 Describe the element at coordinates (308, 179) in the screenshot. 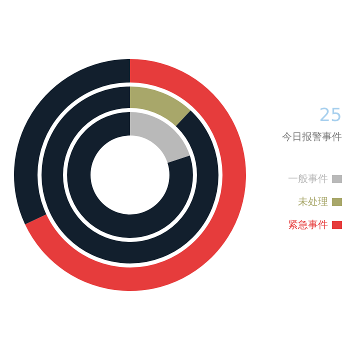

I see `legend-label: 一般事件` at that location.